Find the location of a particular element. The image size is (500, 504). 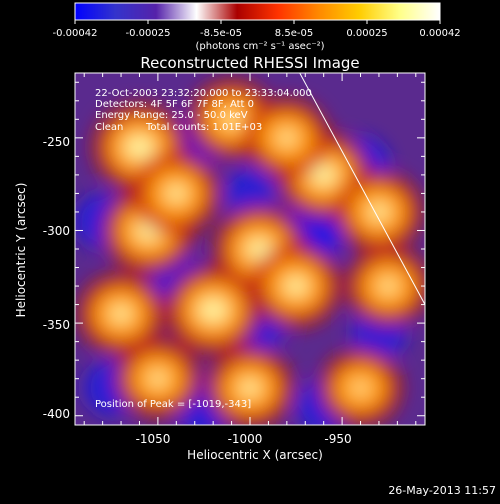

x-axis-label: Heliocentric X (arcsec) is located at coordinates (255, 455).